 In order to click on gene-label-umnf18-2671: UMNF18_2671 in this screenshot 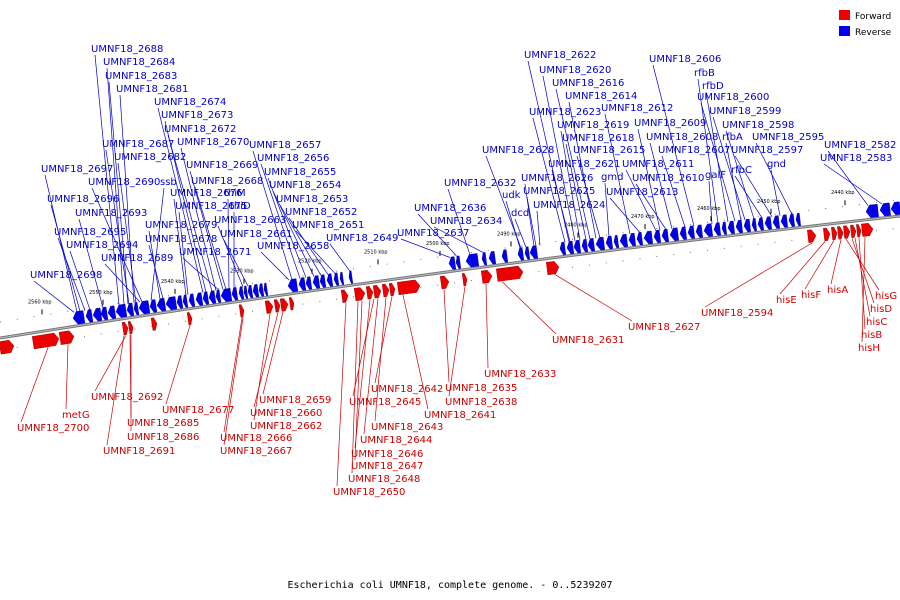, I will do `click(215, 252)`.